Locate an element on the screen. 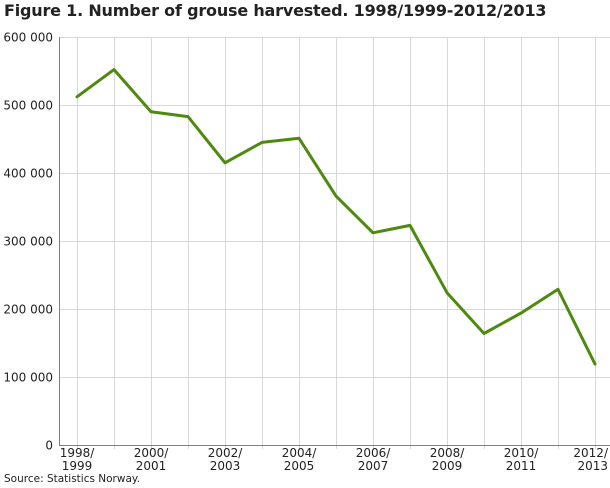  x-tick-label: 1999 is located at coordinates (77, 466).